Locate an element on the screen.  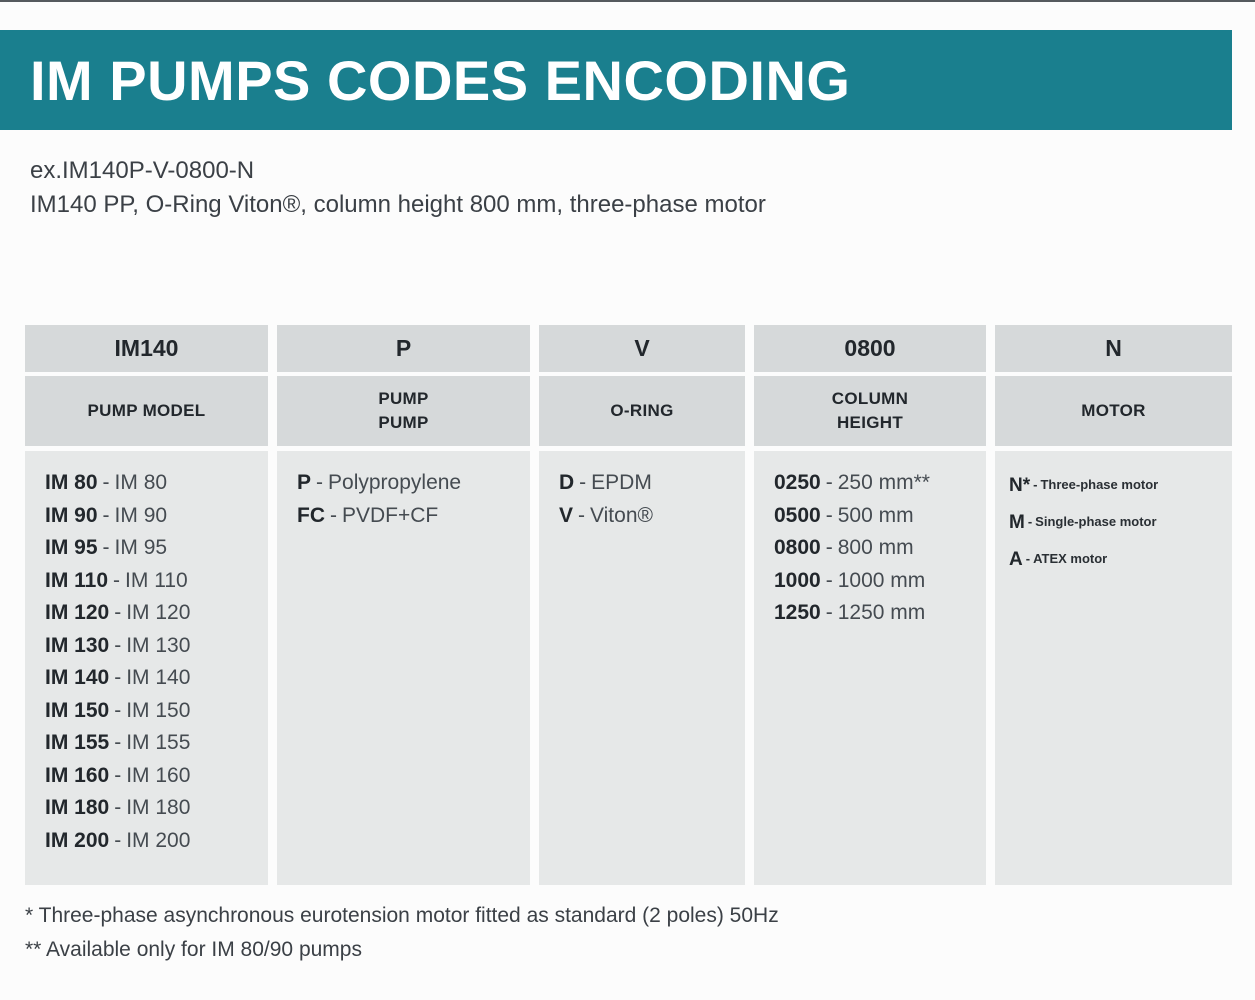
code-entry: IM 90- IM 90 is located at coordinates (152, 516).